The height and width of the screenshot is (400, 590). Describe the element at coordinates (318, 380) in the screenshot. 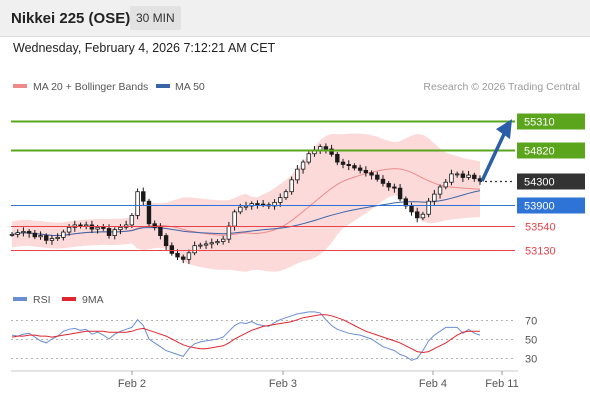

I see `time-axis: Feb 2 Feb 3 Feb 4 Feb 11` at that location.